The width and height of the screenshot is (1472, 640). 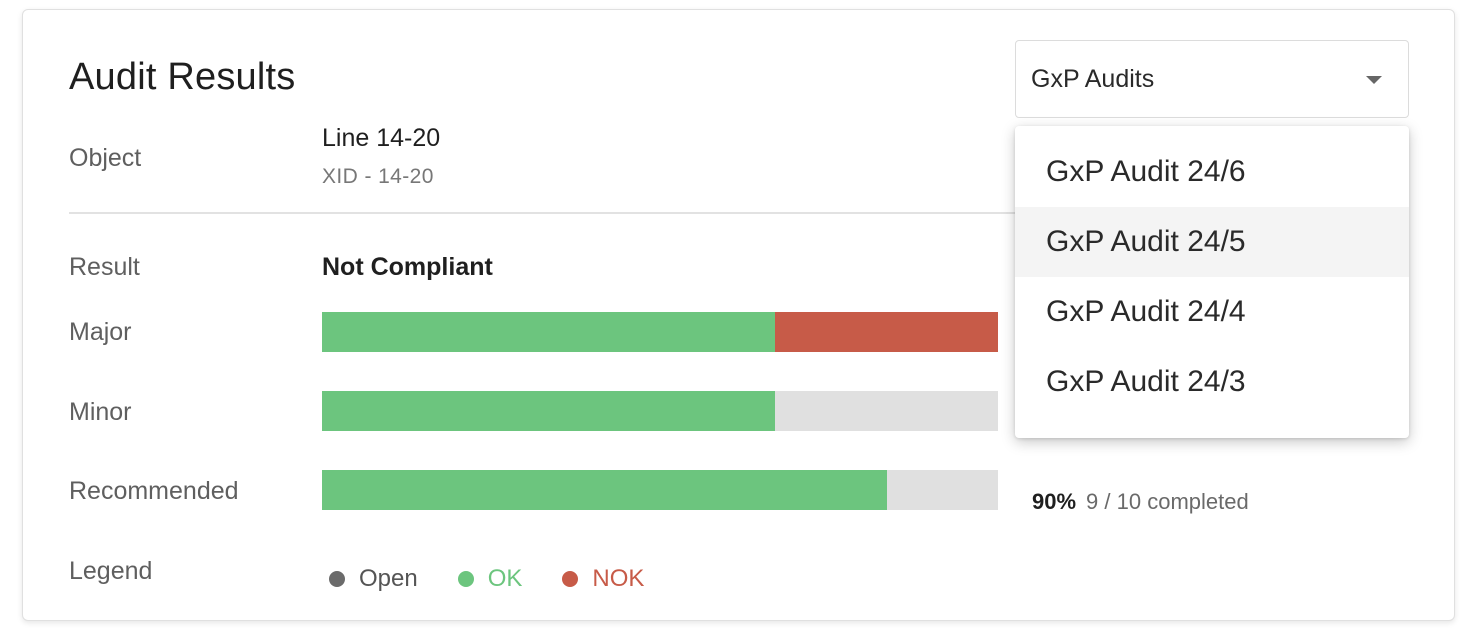 I want to click on major-progress-bar, so click(x=660, y=332).